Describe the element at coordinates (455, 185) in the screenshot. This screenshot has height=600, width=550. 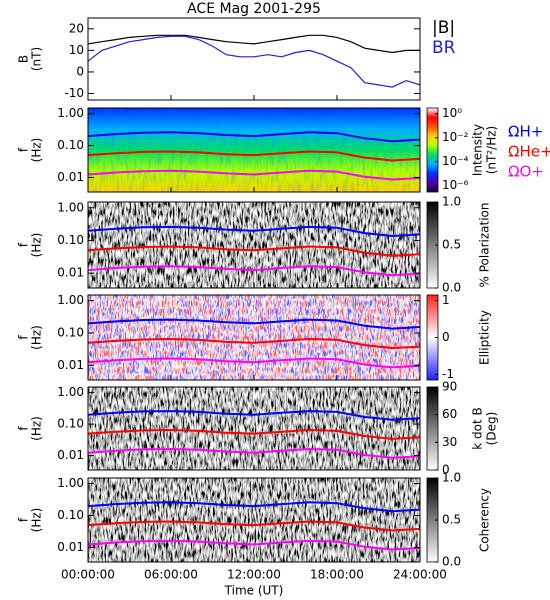
I see `colorbar-tick-label: 10⁻⁶` at that location.